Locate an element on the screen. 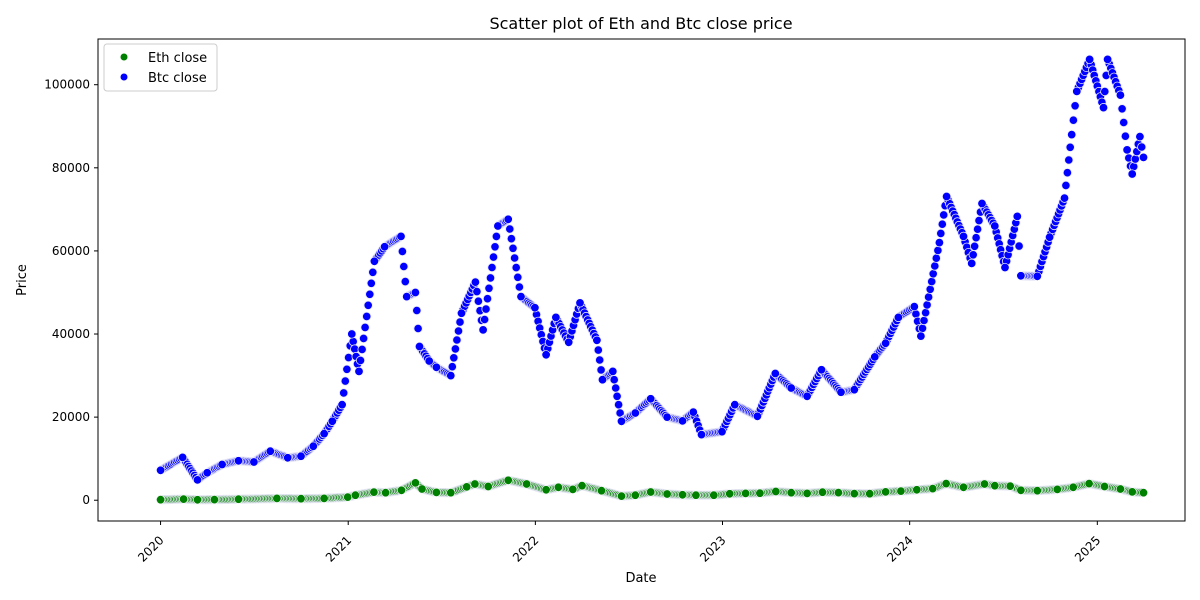 The image size is (1200, 600). y-axis: 0 20000 40000 60000 80000 100000 is located at coordinates (71, 292).